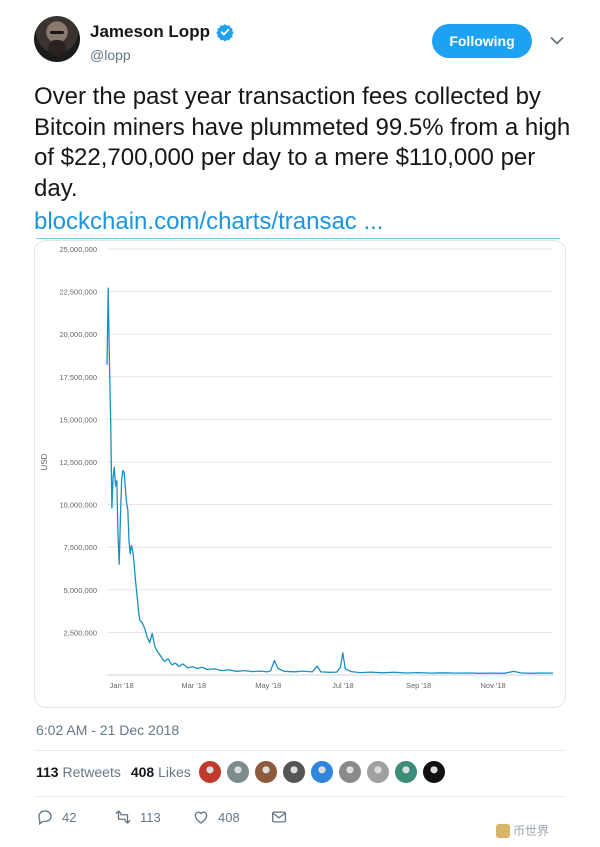 Image resolution: width=600 pixels, height=847 pixels. I want to click on envelope-icon, so click(279, 817).